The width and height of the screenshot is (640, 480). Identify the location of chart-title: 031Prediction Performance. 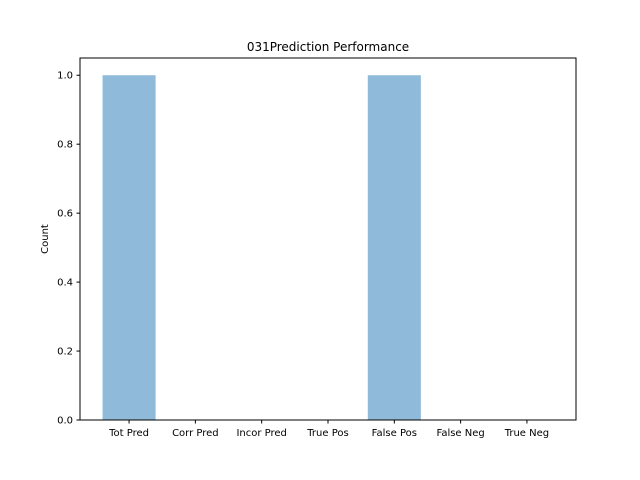
(328, 47).